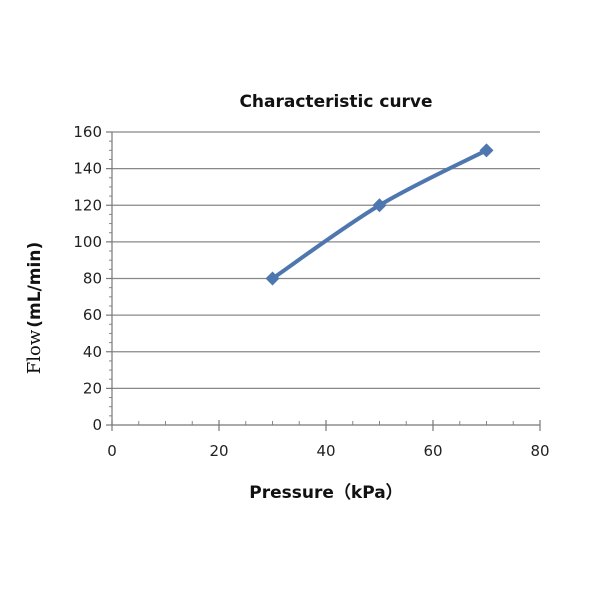 This screenshot has width=600, height=600. What do you see at coordinates (87, 242) in the screenshot?
I see `y-tick-label: 100` at bounding box center [87, 242].